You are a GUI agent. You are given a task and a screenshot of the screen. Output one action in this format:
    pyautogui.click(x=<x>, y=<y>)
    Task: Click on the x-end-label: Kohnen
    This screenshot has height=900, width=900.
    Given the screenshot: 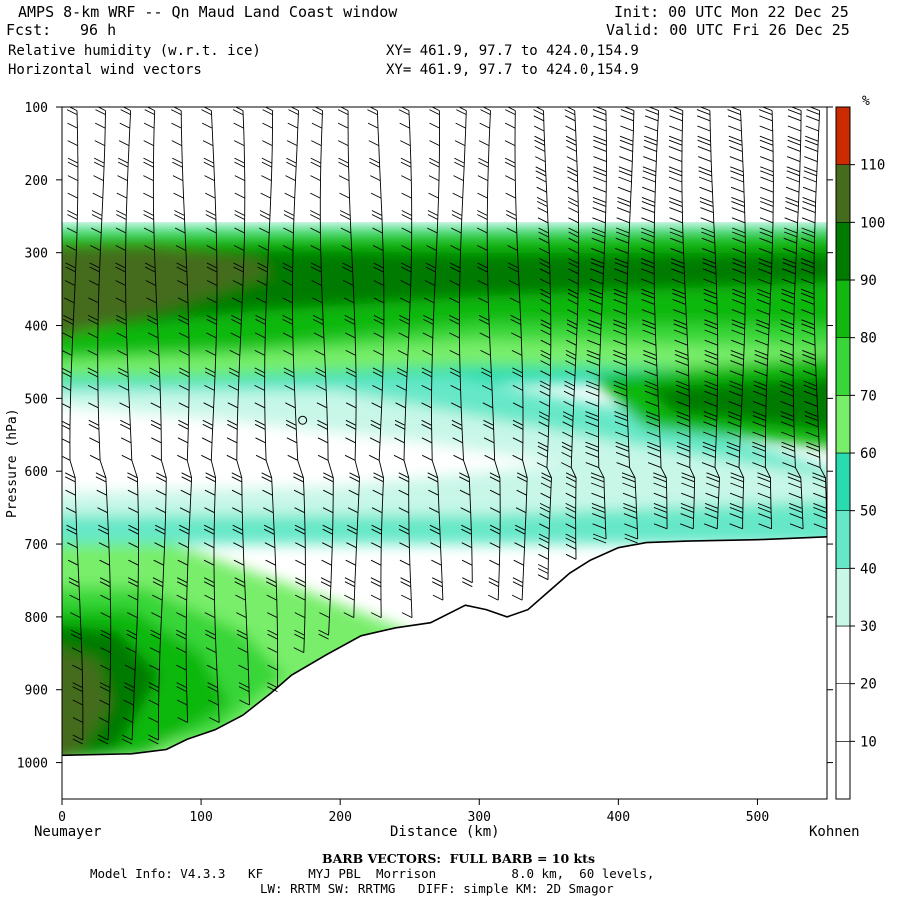 What is the action you would take?
    pyautogui.click(x=834, y=832)
    